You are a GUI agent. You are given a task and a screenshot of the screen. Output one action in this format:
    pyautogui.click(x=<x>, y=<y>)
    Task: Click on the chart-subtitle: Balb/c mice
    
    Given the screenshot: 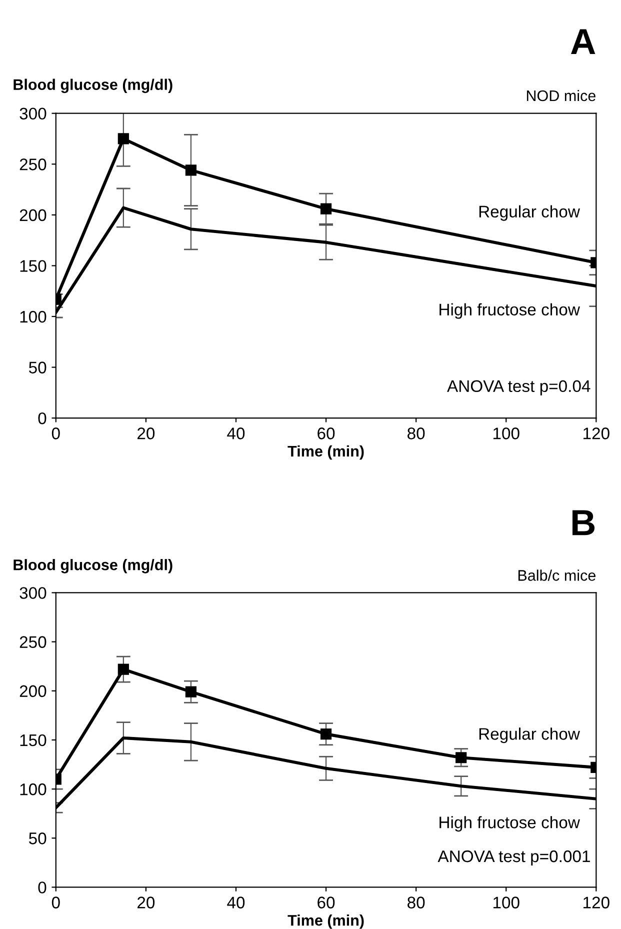 What is the action you would take?
    pyautogui.click(x=557, y=575)
    